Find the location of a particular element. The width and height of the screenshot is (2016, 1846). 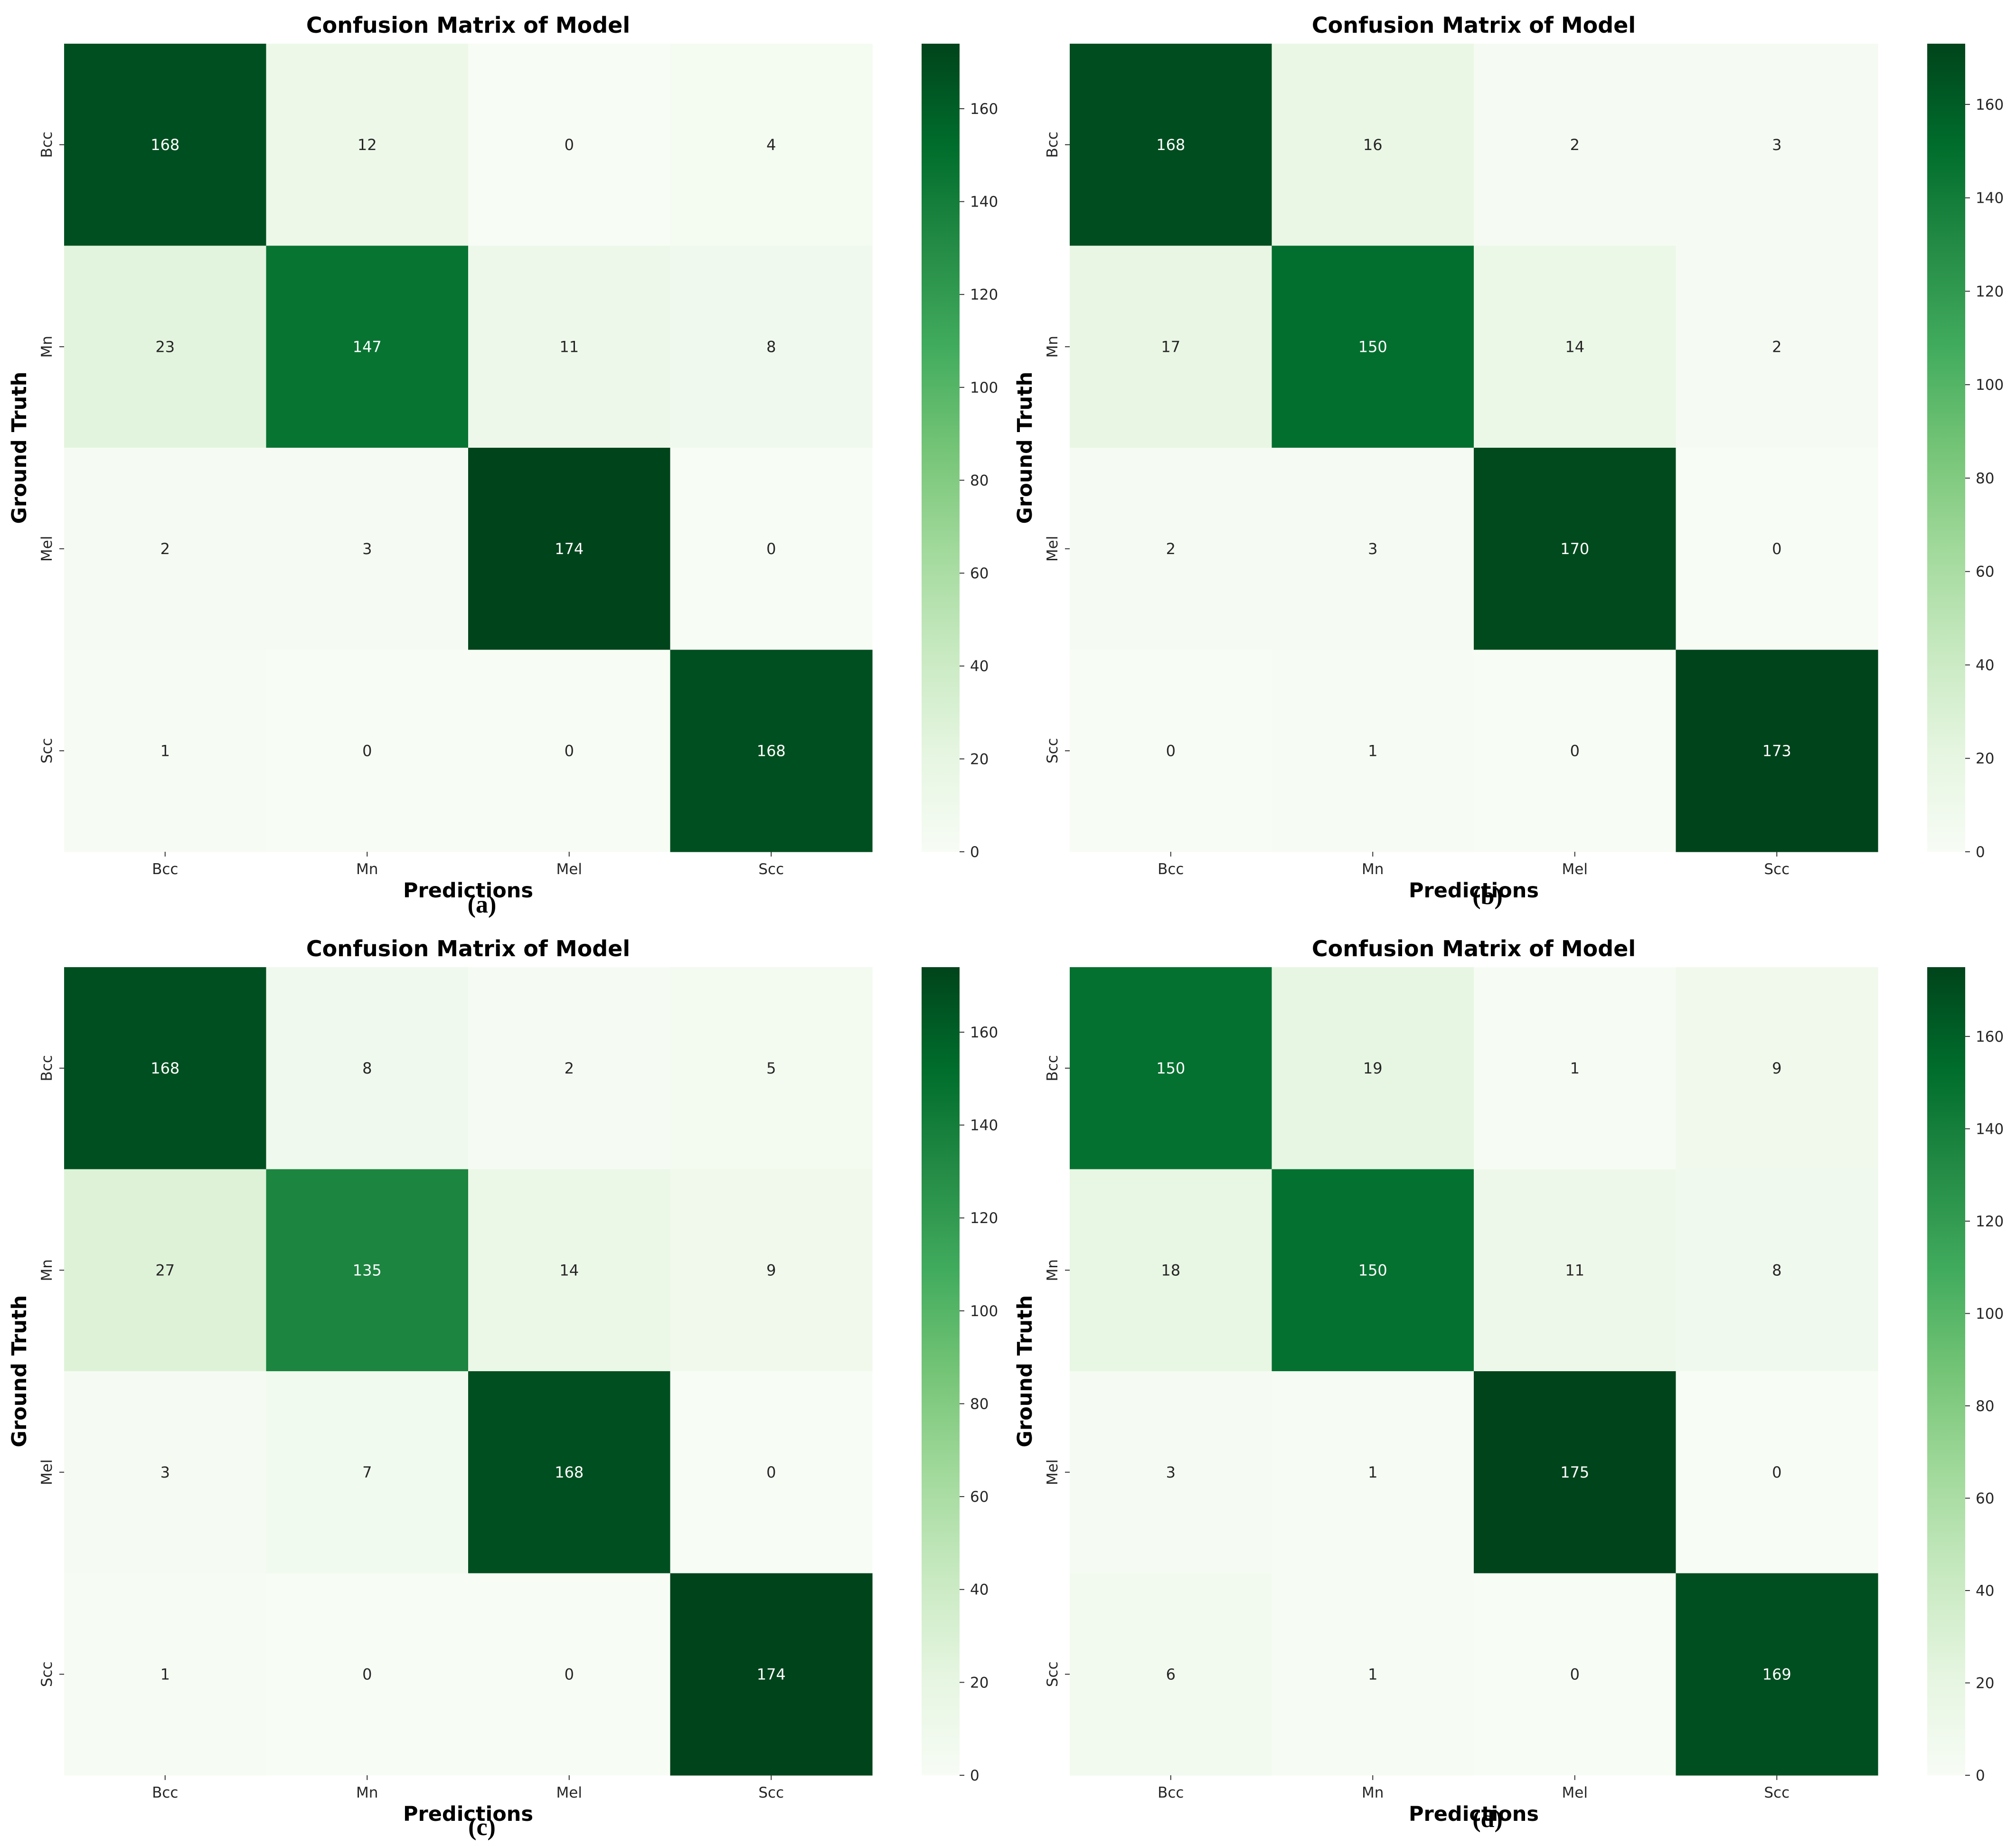

y-axis-label: Ground Truth is located at coordinates (19, 1372).